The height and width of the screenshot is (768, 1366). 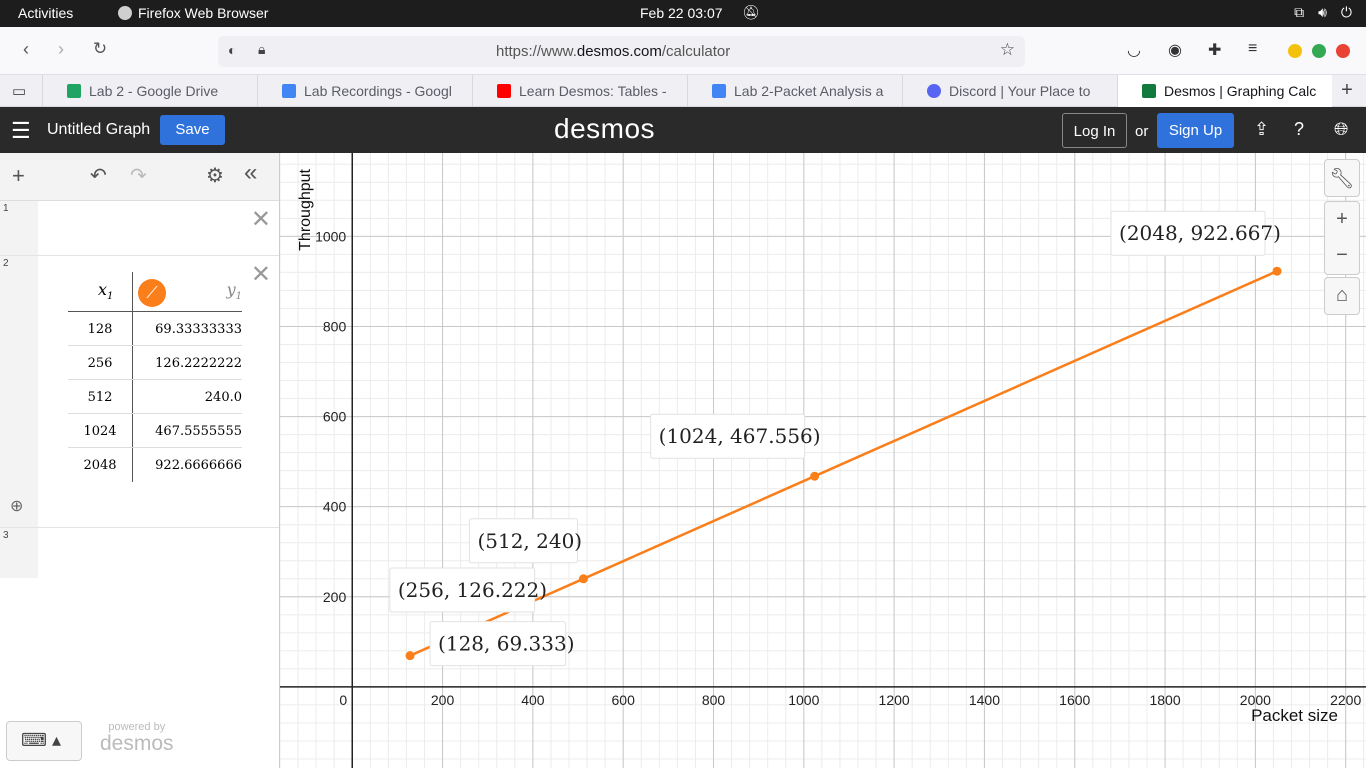 I want to click on app-name: Firefox Web Browser, so click(x=203, y=13).